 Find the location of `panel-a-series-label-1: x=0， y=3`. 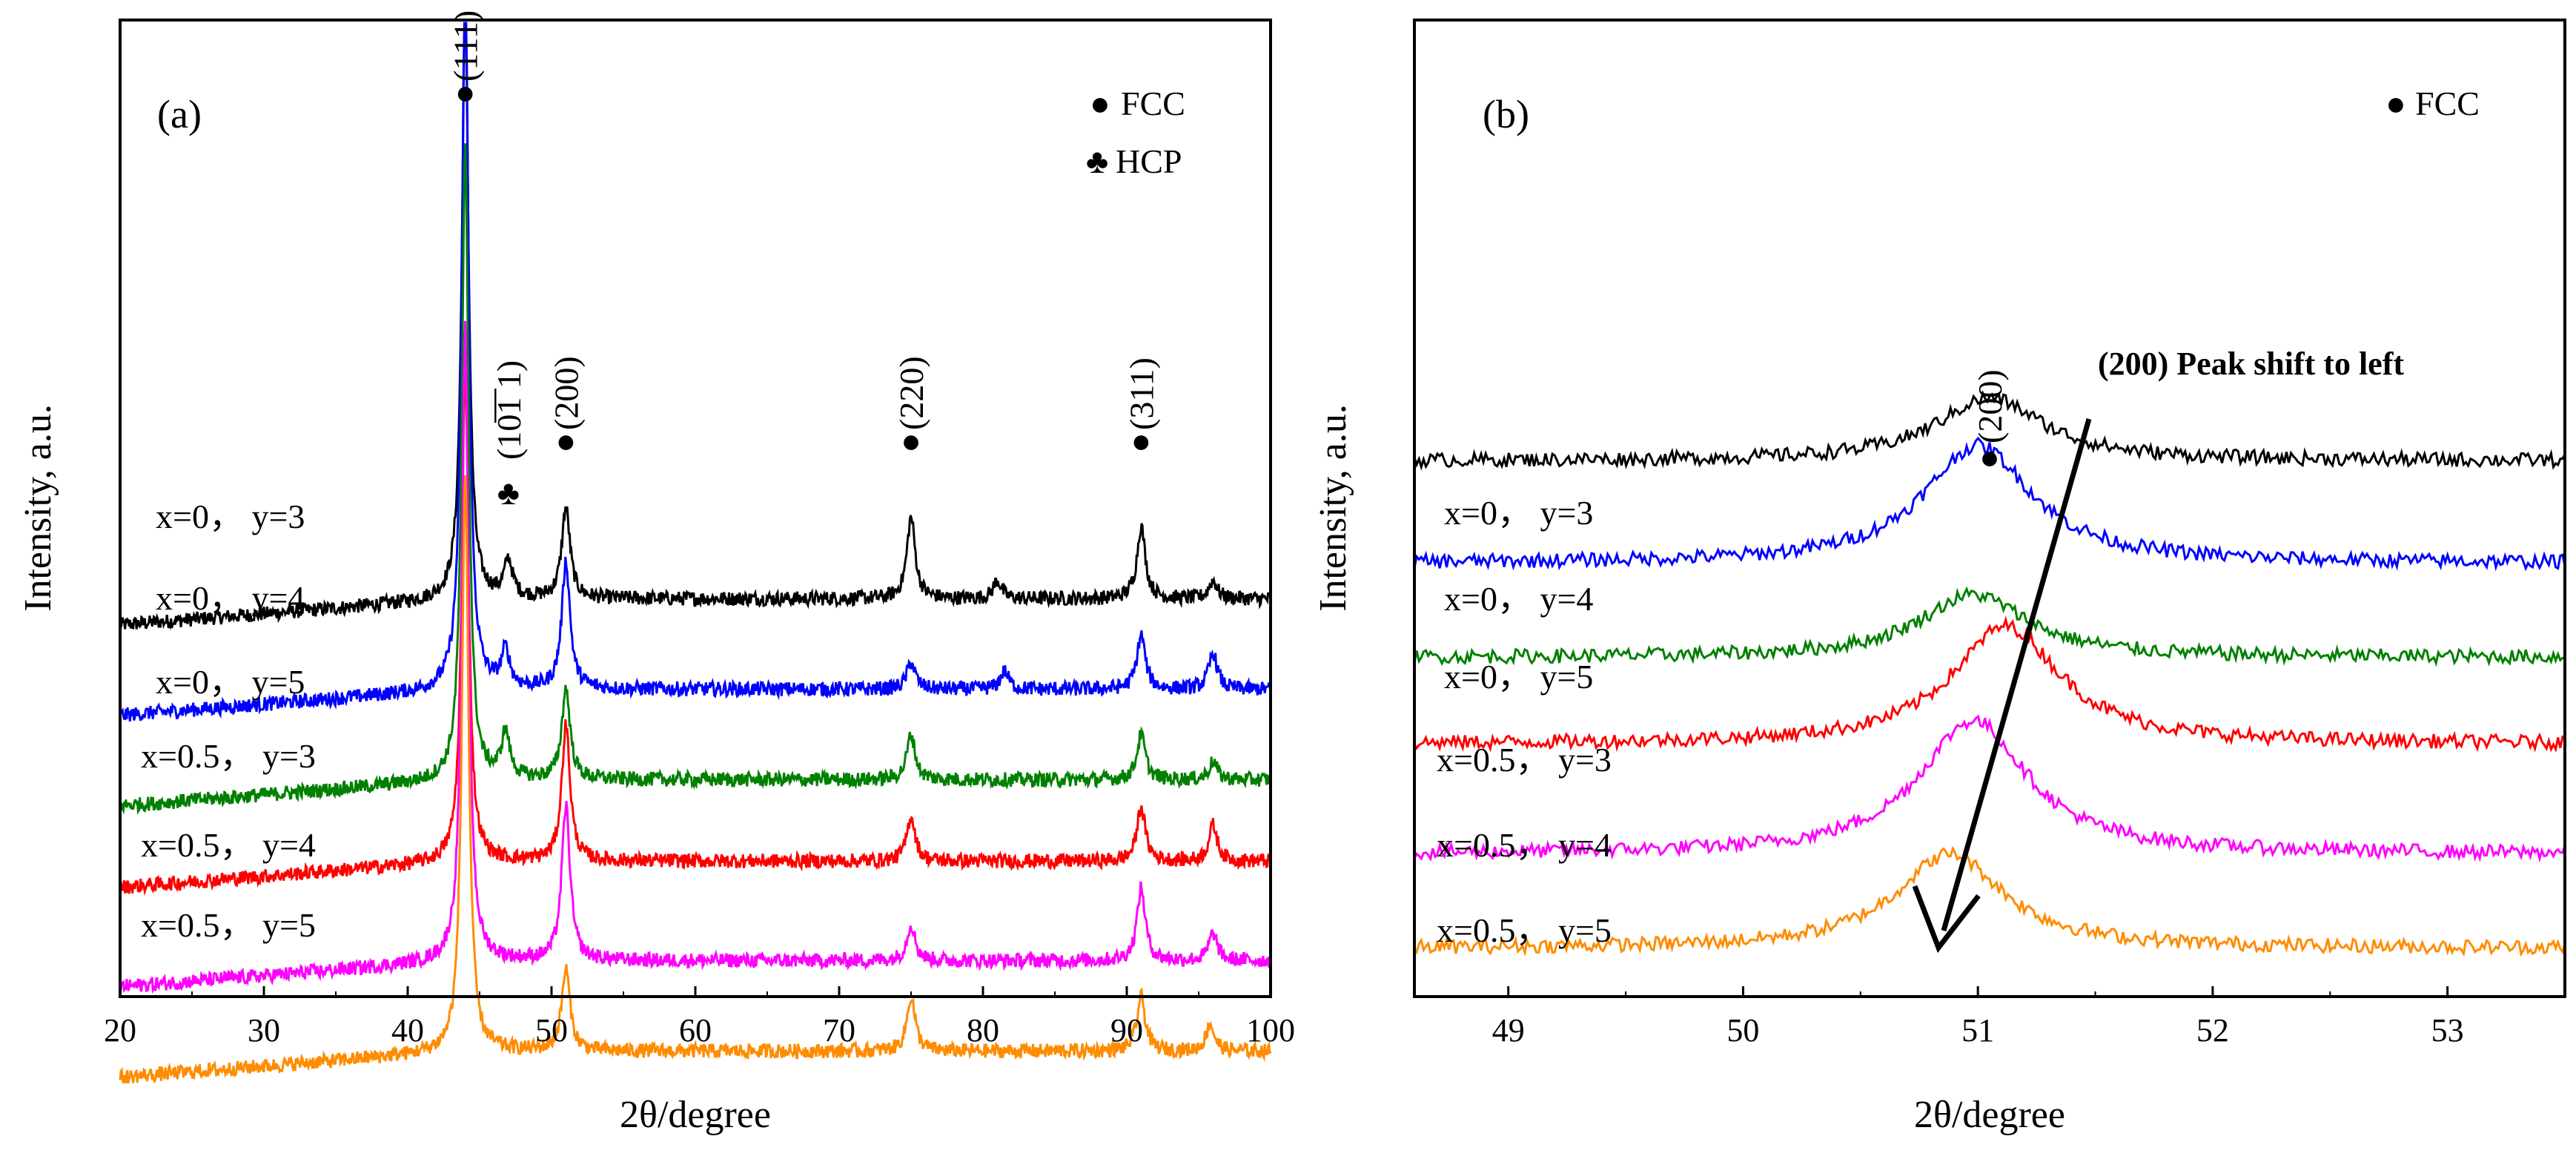

panel-a-series-label-1: x=0， y=3 is located at coordinates (230, 516).